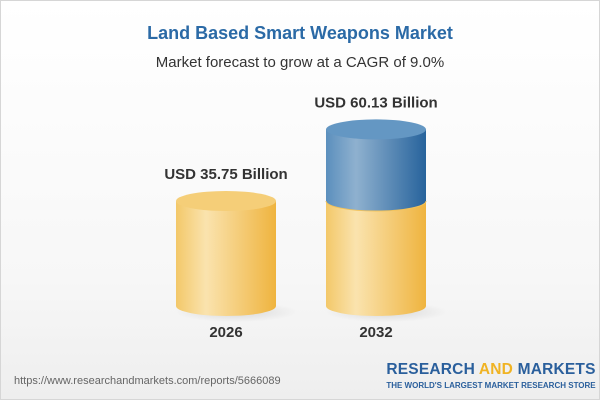  I want to click on chart-title: Land Based Smart Weapons Market, so click(300, 33).